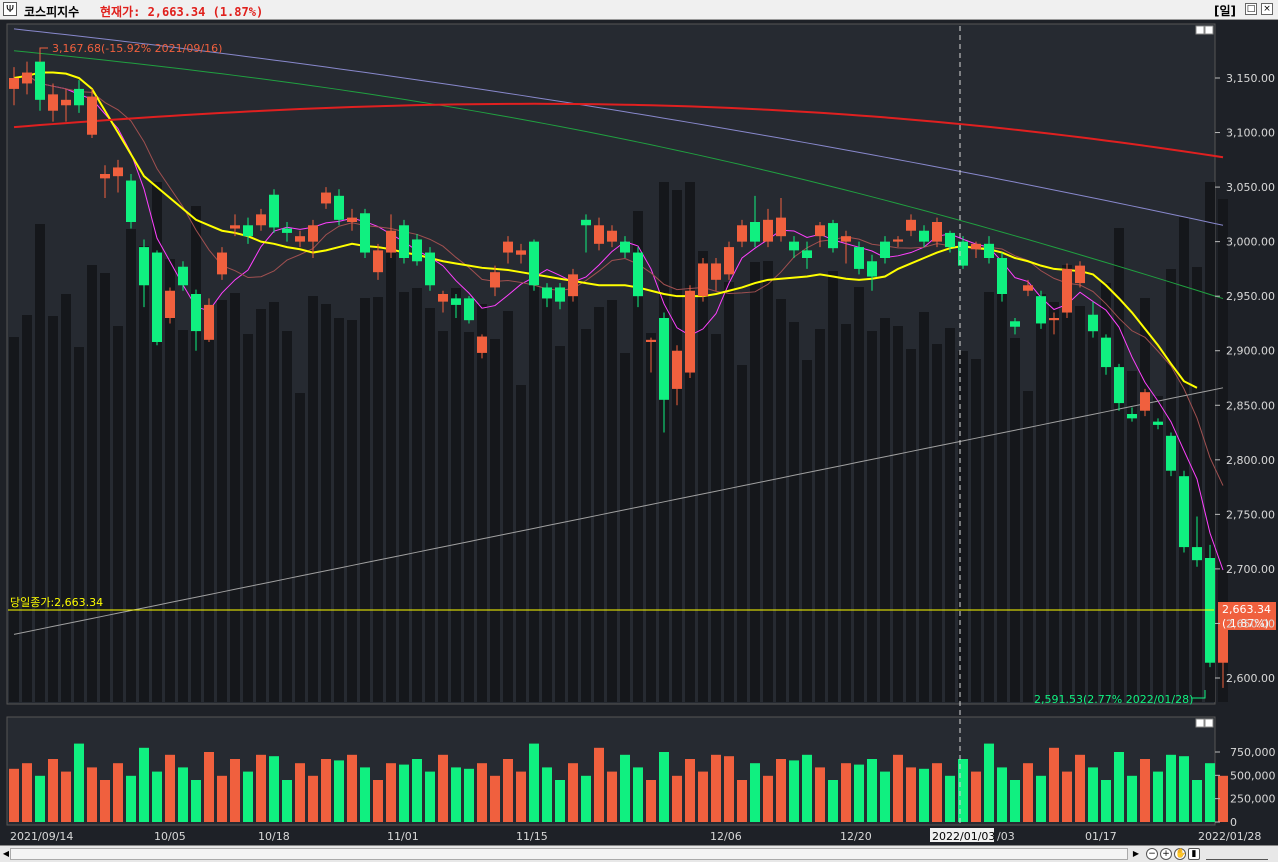 The height and width of the screenshot is (862, 1278). Describe the element at coordinates (1200, 30) in the screenshot. I see `panel-maximize-icon` at that location.